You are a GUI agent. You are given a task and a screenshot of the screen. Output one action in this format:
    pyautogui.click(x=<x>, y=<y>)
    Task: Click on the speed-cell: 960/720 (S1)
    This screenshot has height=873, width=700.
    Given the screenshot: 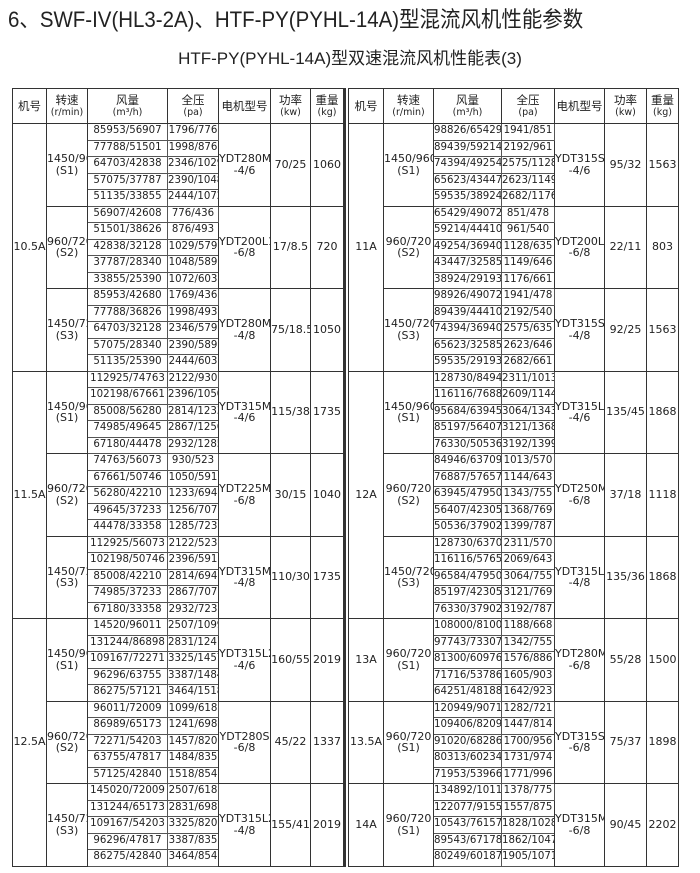 What is the action you would take?
    pyautogui.click(x=408, y=825)
    